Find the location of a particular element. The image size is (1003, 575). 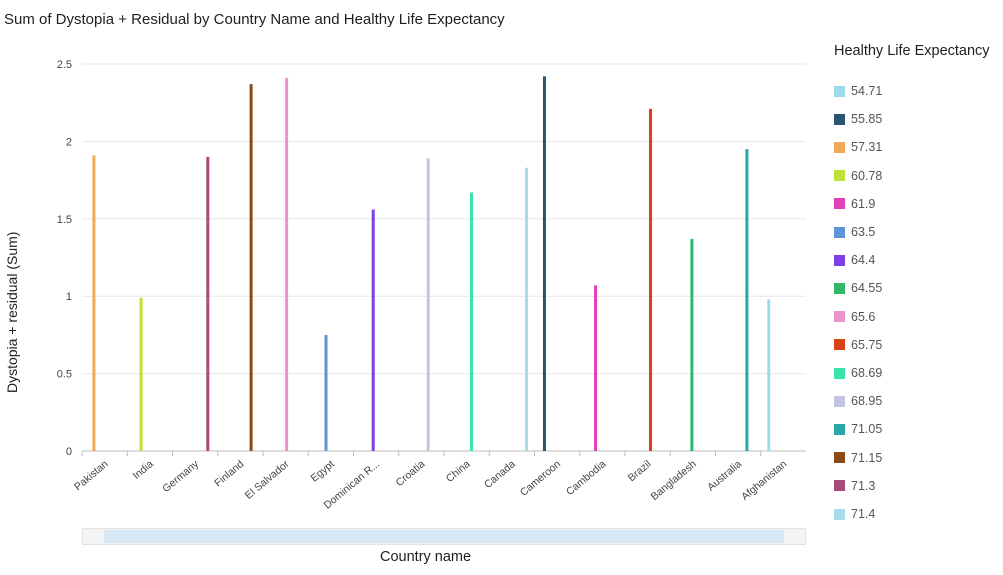

x-axis-label: Country name is located at coordinates (426, 557).